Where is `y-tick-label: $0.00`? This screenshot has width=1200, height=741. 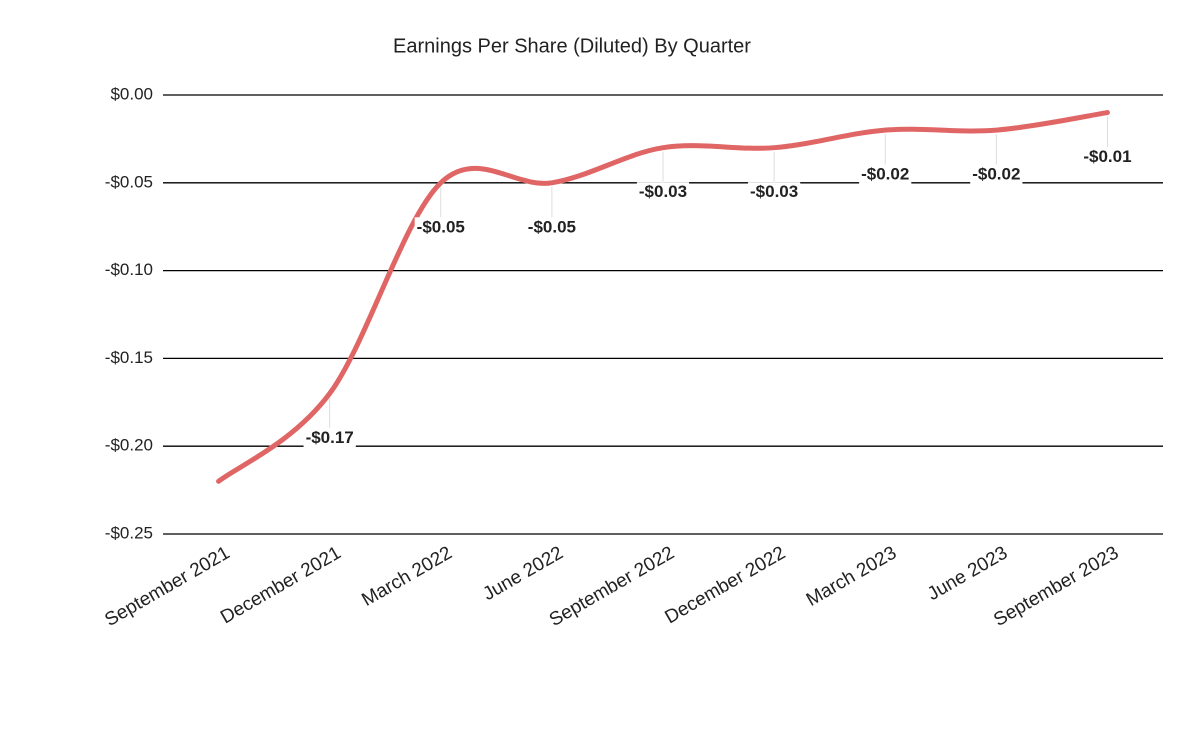 y-tick-label: $0.00 is located at coordinates (131, 93).